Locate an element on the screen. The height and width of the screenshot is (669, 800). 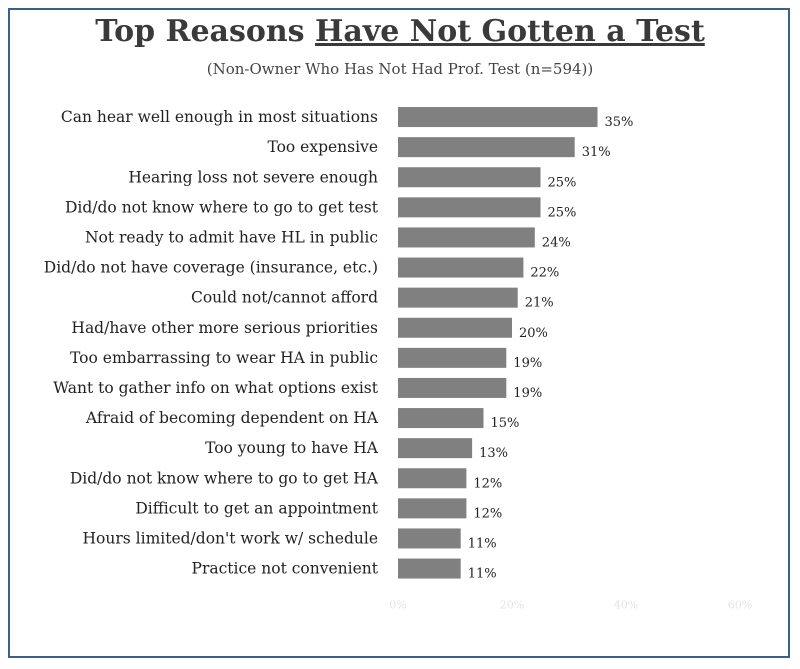
category-label: Did/do not know where to go to get test is located at coordinates (222, 207).